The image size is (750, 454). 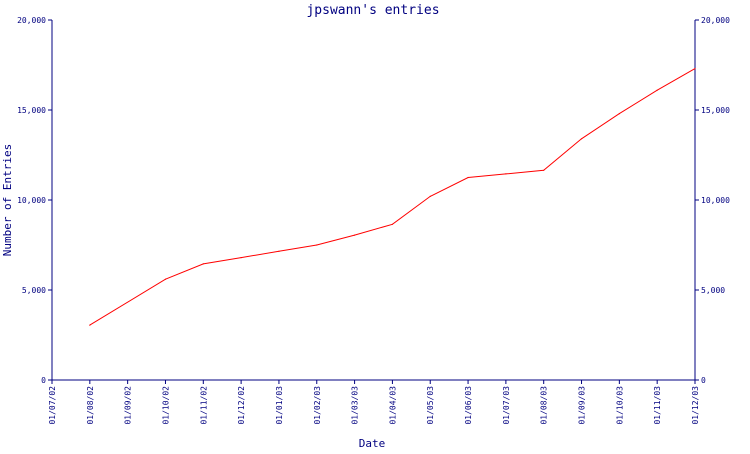 What do you see at coordinates (703, 380) in the screenshot?
I see `y-tick-right-label: 0` at bounding box center [703, 380].